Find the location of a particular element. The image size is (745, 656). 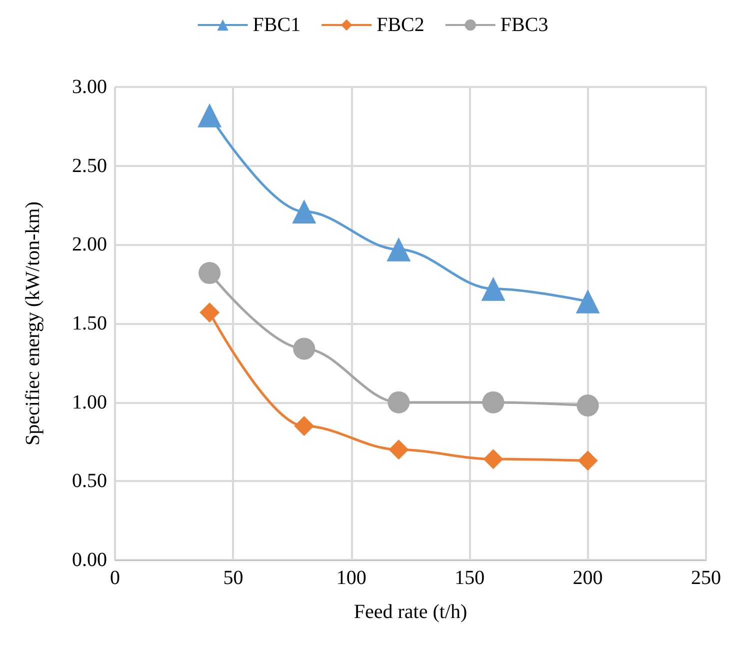

legend-label: FBC1 is located at coordinates (276, 25).